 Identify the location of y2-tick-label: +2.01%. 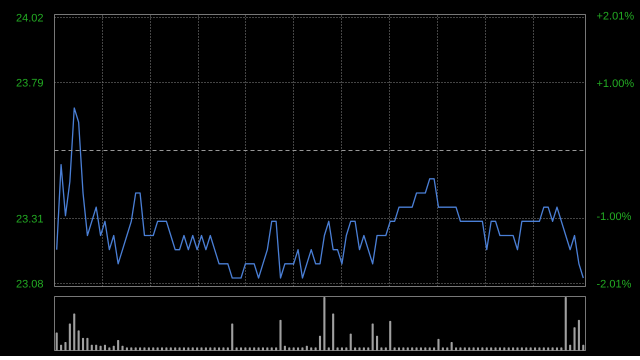
(615, 16).